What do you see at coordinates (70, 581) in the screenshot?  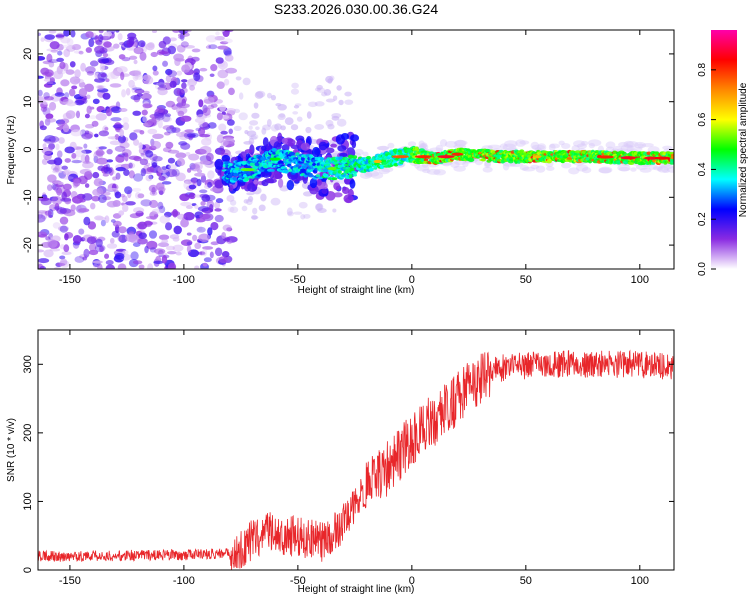 I see `x-tick-label: -150` at bounding box center [70, 581].